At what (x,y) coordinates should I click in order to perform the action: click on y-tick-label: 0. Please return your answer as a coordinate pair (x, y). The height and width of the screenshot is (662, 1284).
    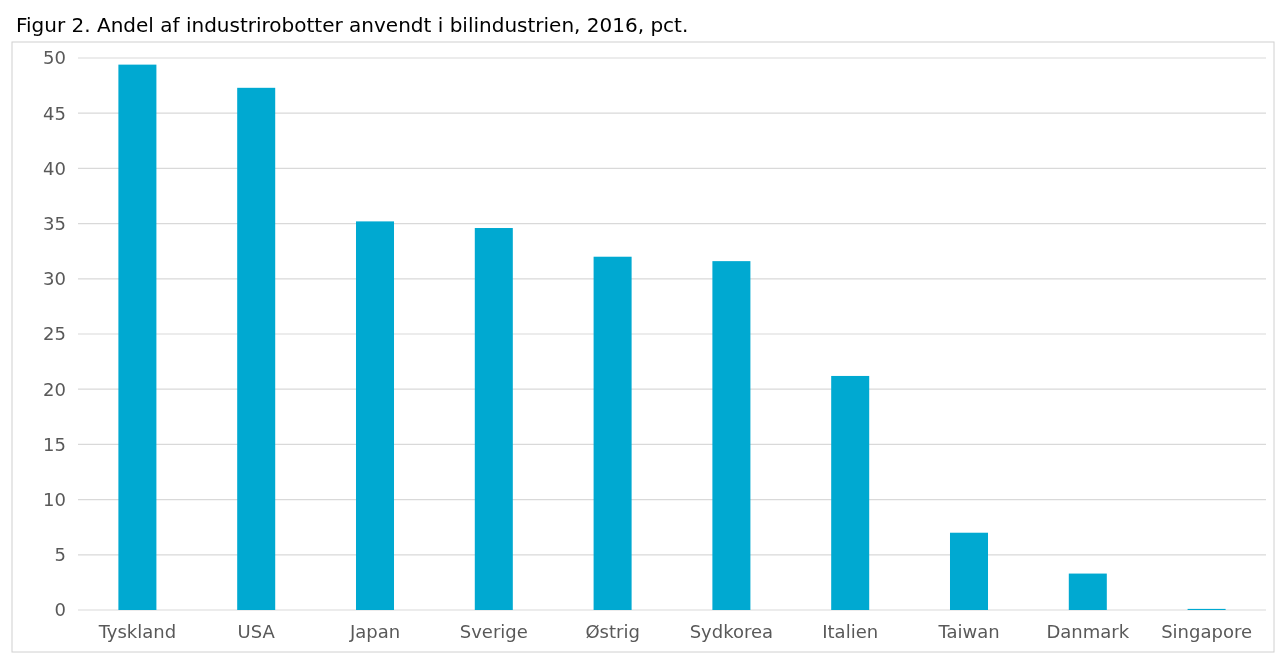
    Looking at the image, I should click on (60, 610).